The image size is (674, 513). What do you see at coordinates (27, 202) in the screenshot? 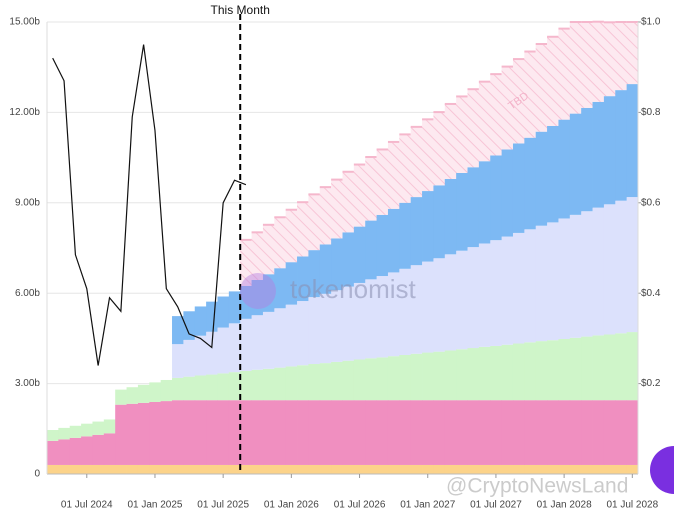
I see `y-tick-label: 9.00b` at bounding box center [27, 202].